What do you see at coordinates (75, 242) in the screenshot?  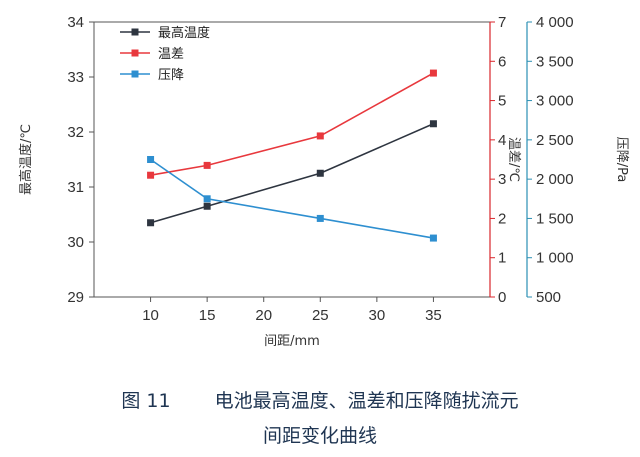 I see `left-tick-label: 30` at bounding box center [75, 242].